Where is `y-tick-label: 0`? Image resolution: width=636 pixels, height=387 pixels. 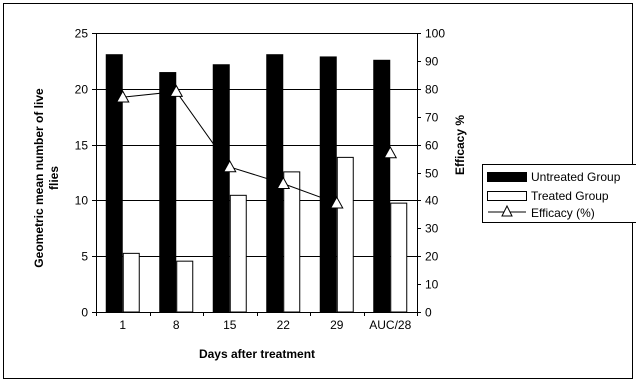
y-tick-label: 0 is located at coordinates (84, 313).